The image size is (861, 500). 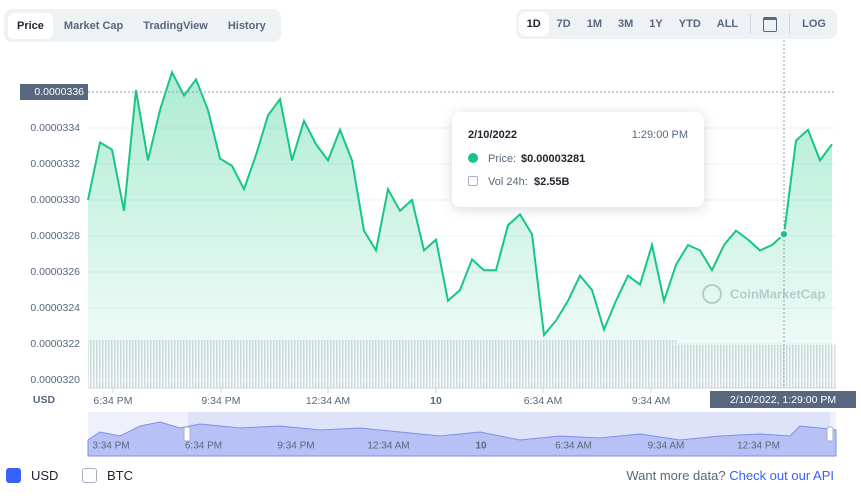 I want to click on tooltip-date: 2/10/2022, so click(x=492, y=135).